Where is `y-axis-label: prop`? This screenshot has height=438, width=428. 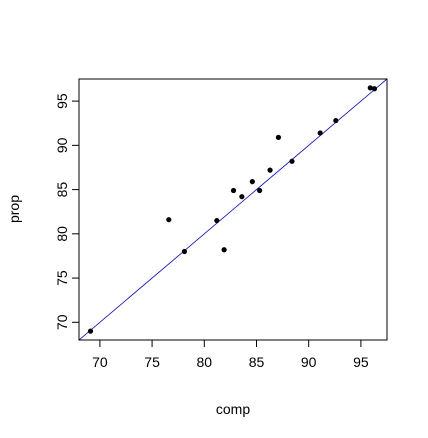 y-axis-label: prop is located at coordinates (14, 209).